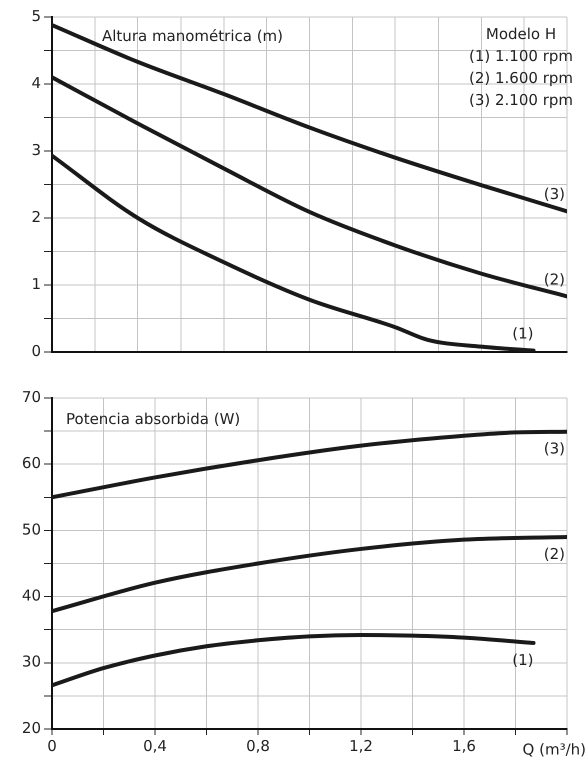  What do you see at coordinates (155, 745) in the screenshot?
I see `x-tick-label: 0,4` at bounding box center [155, 745].